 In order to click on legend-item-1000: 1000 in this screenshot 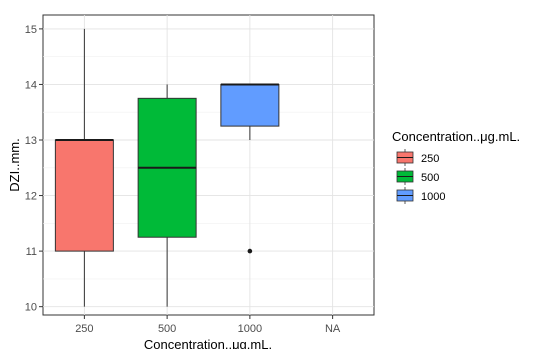, I will do `click(420, 195)`.